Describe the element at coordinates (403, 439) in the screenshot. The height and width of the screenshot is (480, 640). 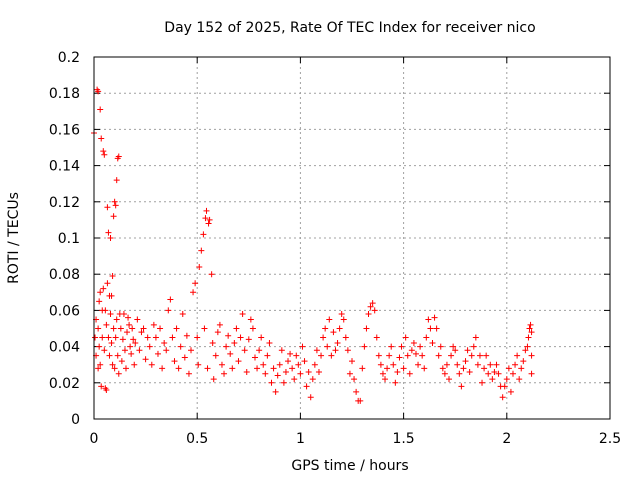
I see `x-tick-label: 1.5` at that location.